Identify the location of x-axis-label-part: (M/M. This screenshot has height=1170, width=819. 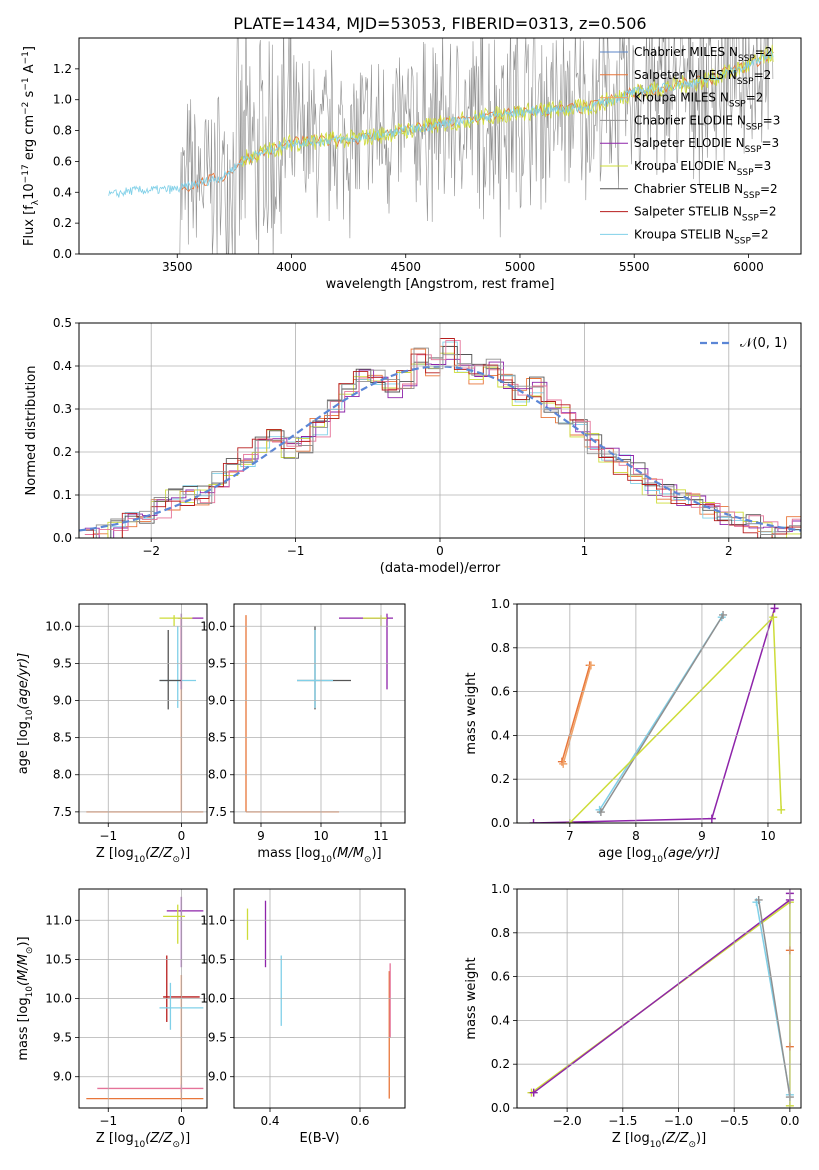
(348, 853).